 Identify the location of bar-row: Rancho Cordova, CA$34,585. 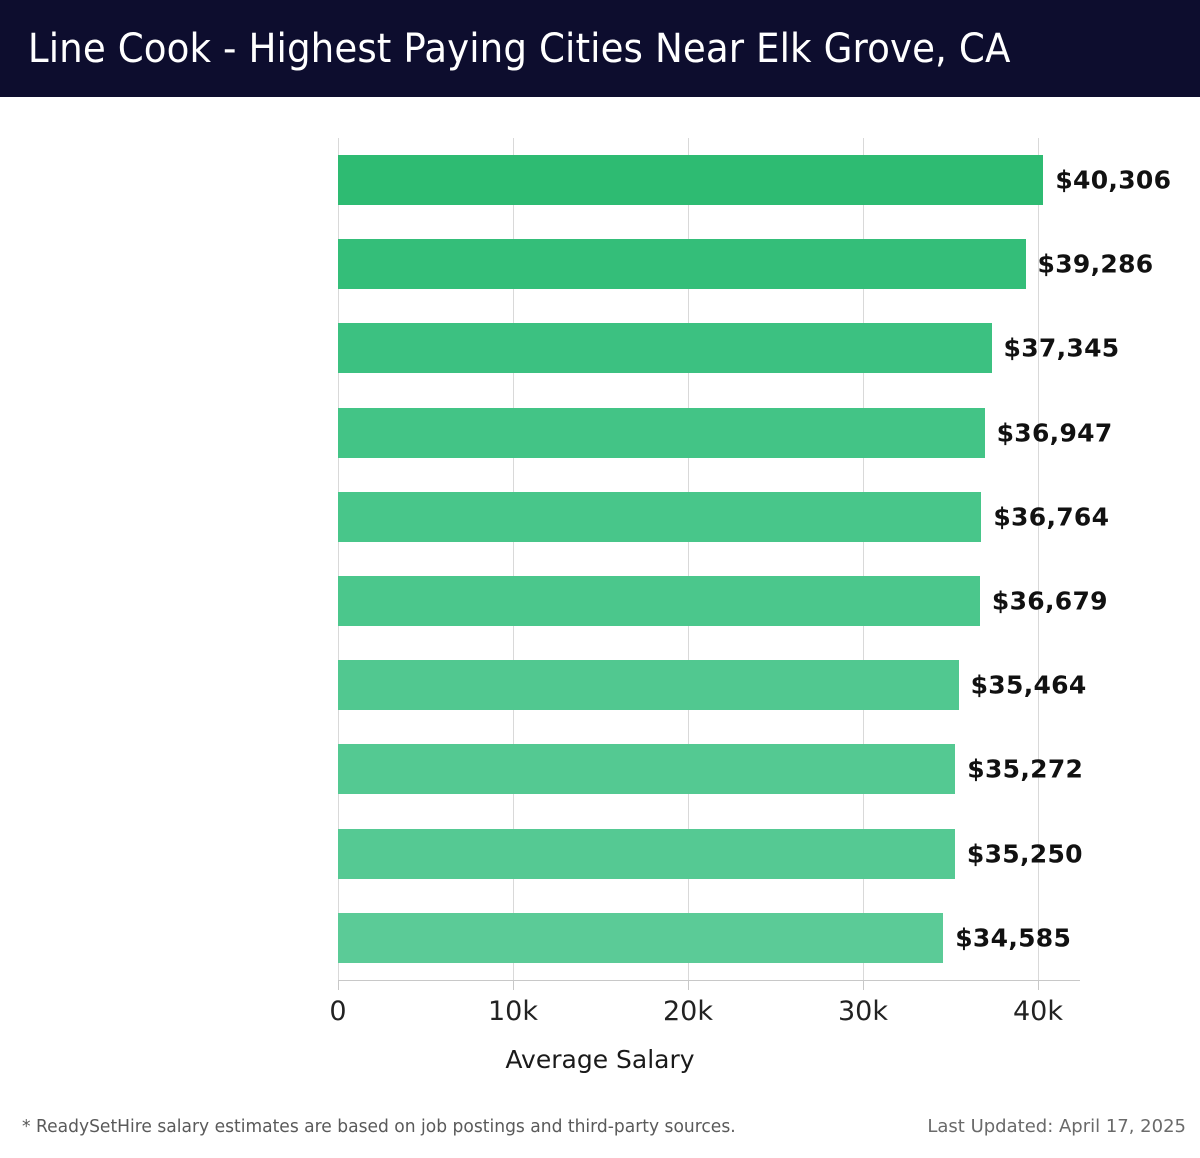
(709, 938).